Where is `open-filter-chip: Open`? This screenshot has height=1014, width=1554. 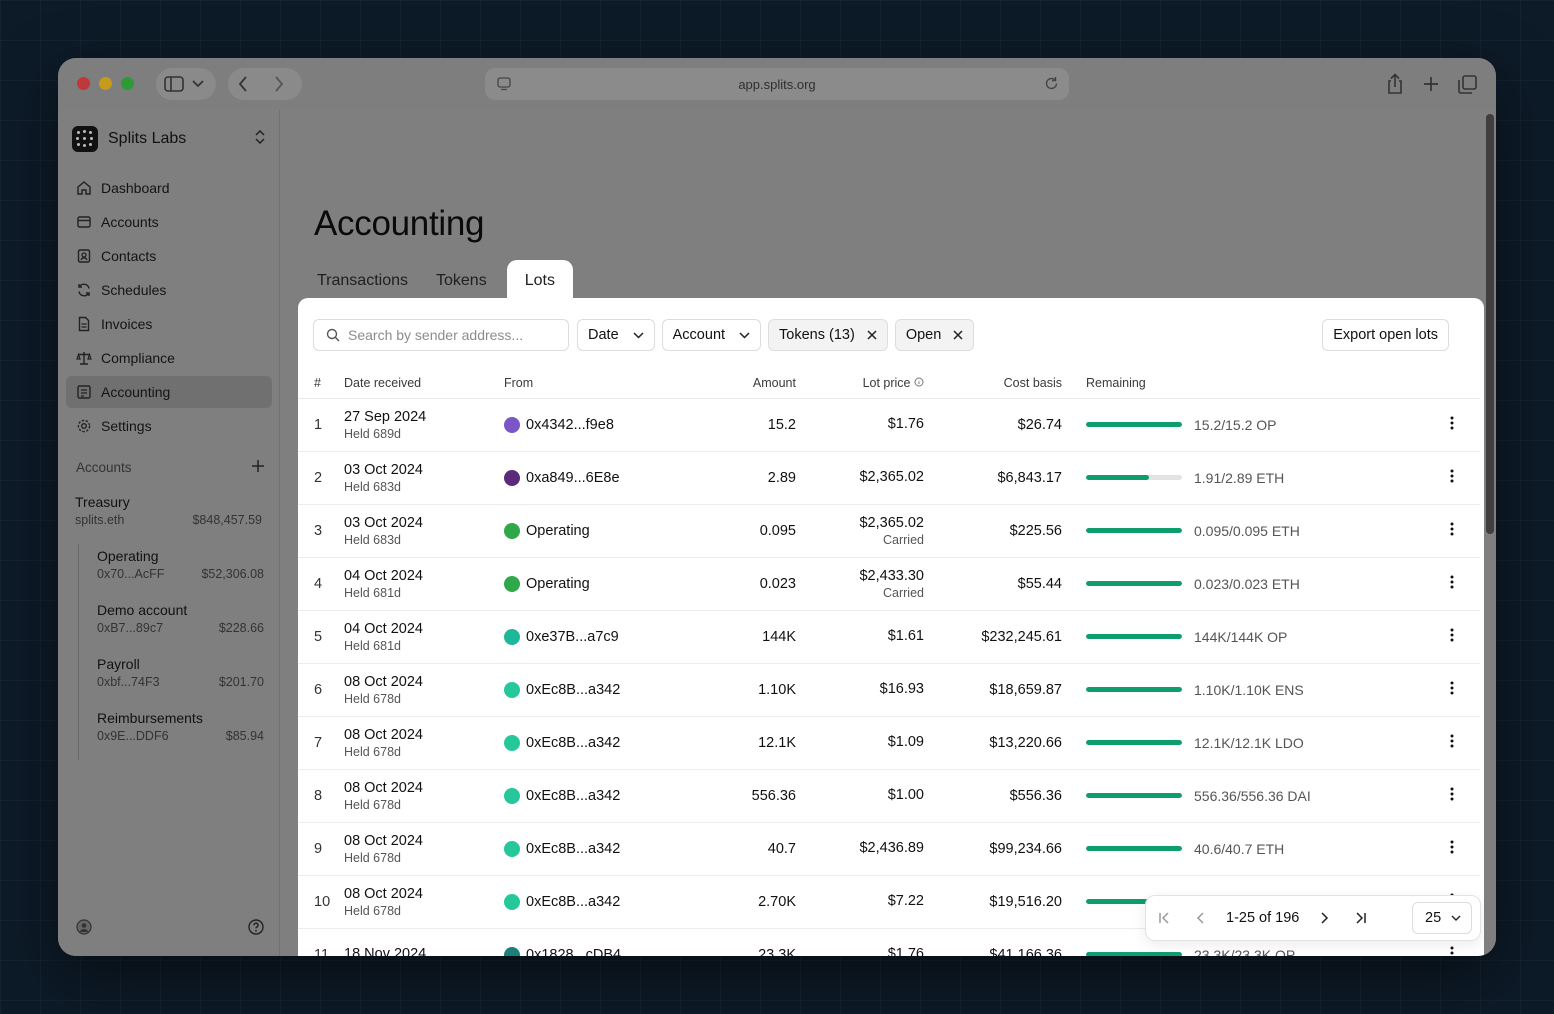 open-filter-chip: Open is located at coordinates (934, 335).